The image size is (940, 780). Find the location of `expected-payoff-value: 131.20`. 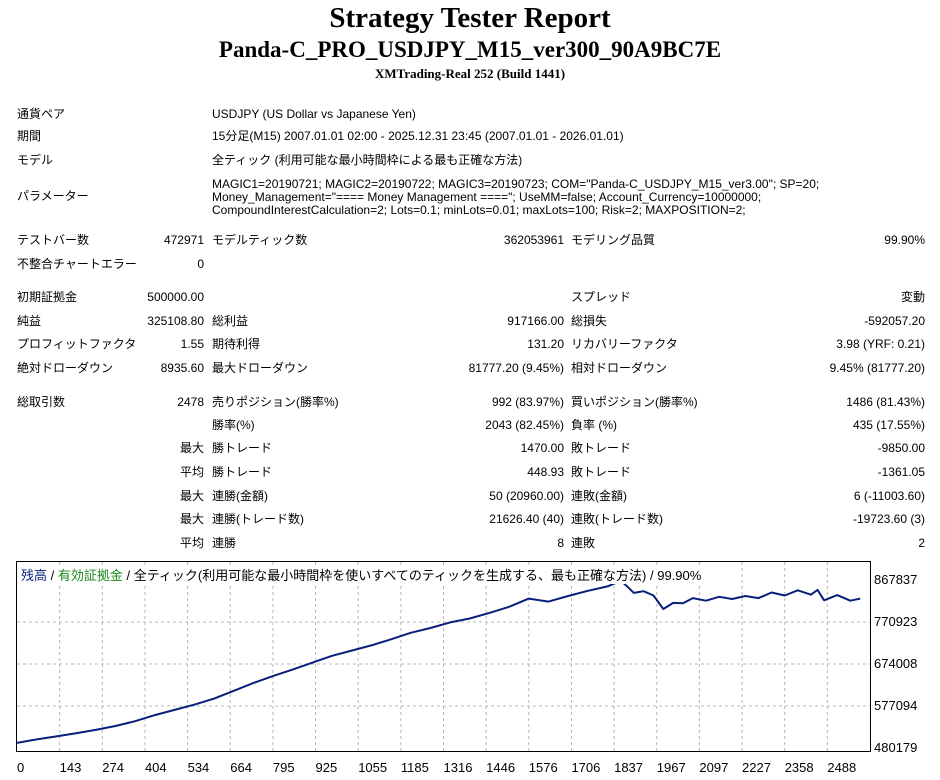

expected-payoff-value: 131.20 is located at coordinates (545, 344).